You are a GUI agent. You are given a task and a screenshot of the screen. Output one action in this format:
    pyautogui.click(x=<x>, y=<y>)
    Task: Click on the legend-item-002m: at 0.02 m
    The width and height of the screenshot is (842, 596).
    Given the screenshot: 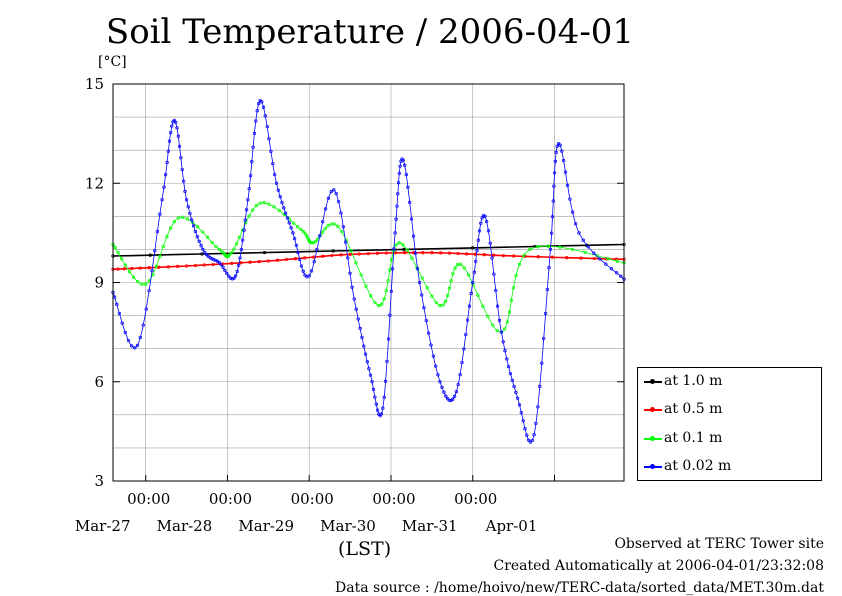 What is the action you would take?
    pyautogui.click(x=728, y=467)
    